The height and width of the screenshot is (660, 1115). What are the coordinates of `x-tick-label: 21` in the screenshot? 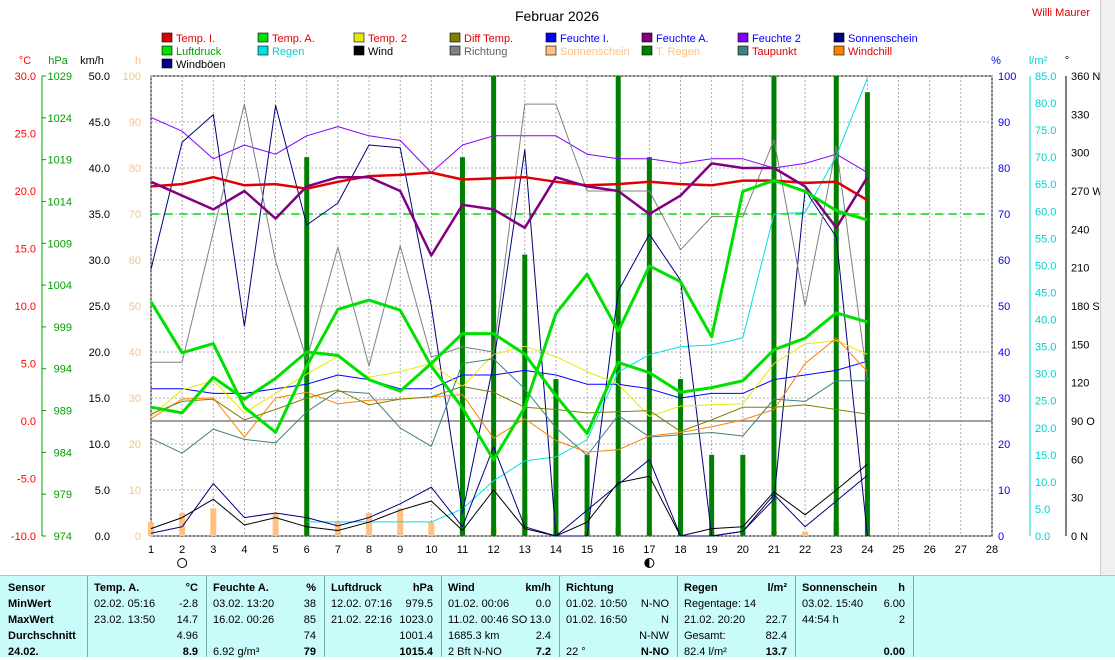 It's located at (774, 550).